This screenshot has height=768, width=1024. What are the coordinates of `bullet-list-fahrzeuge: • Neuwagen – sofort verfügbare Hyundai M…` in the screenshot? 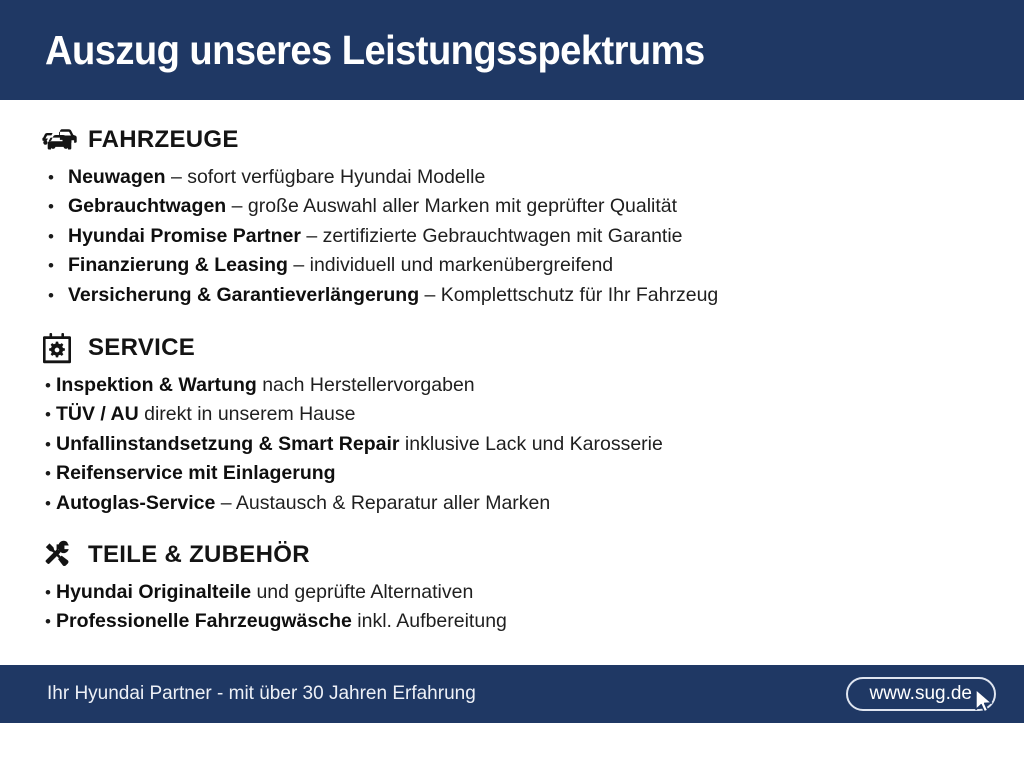 It's located at (380, 236).